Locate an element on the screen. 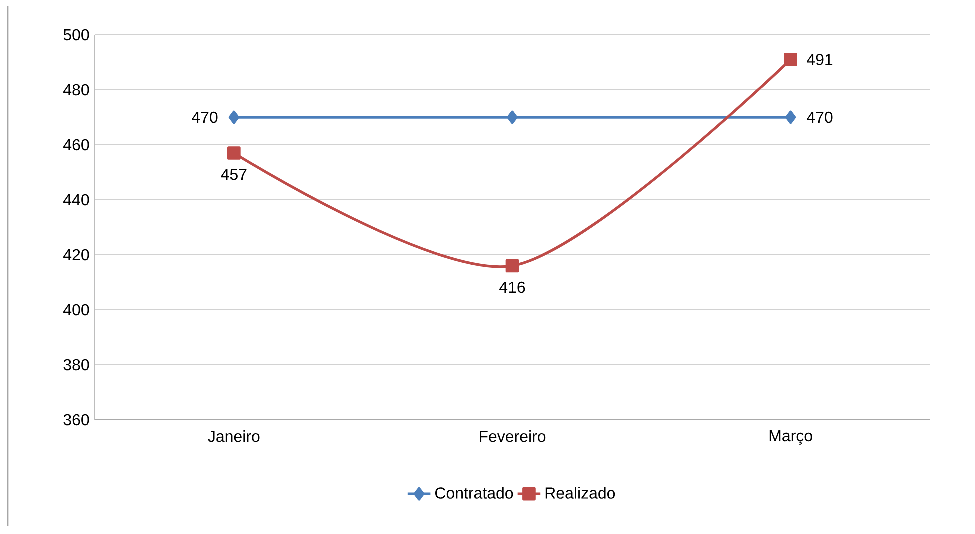 This screenshot has height=534, width=975. data-label: 491 is located at coordinates (820, 60).